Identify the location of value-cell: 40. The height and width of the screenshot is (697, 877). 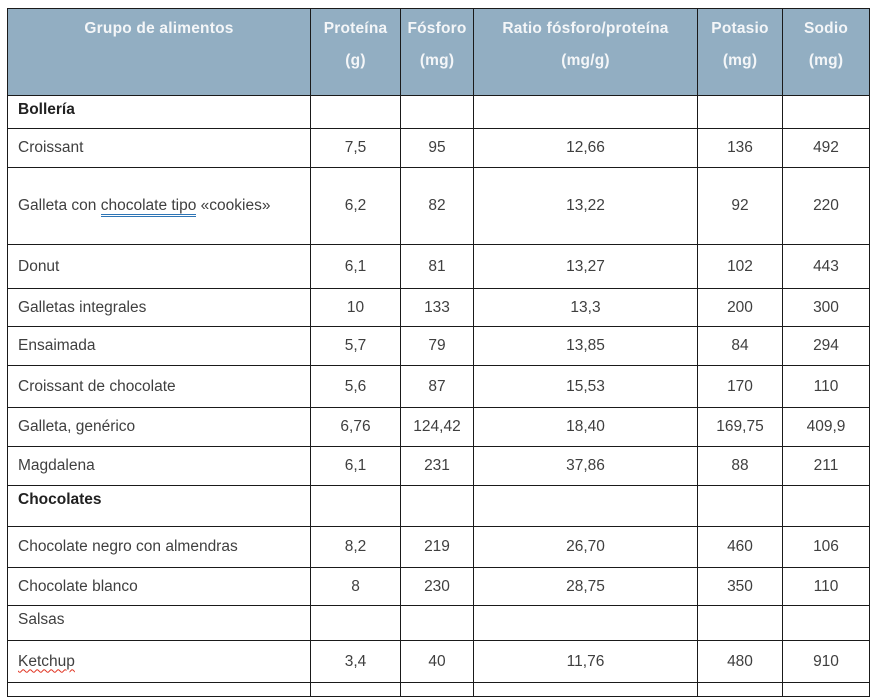
(437, 661).